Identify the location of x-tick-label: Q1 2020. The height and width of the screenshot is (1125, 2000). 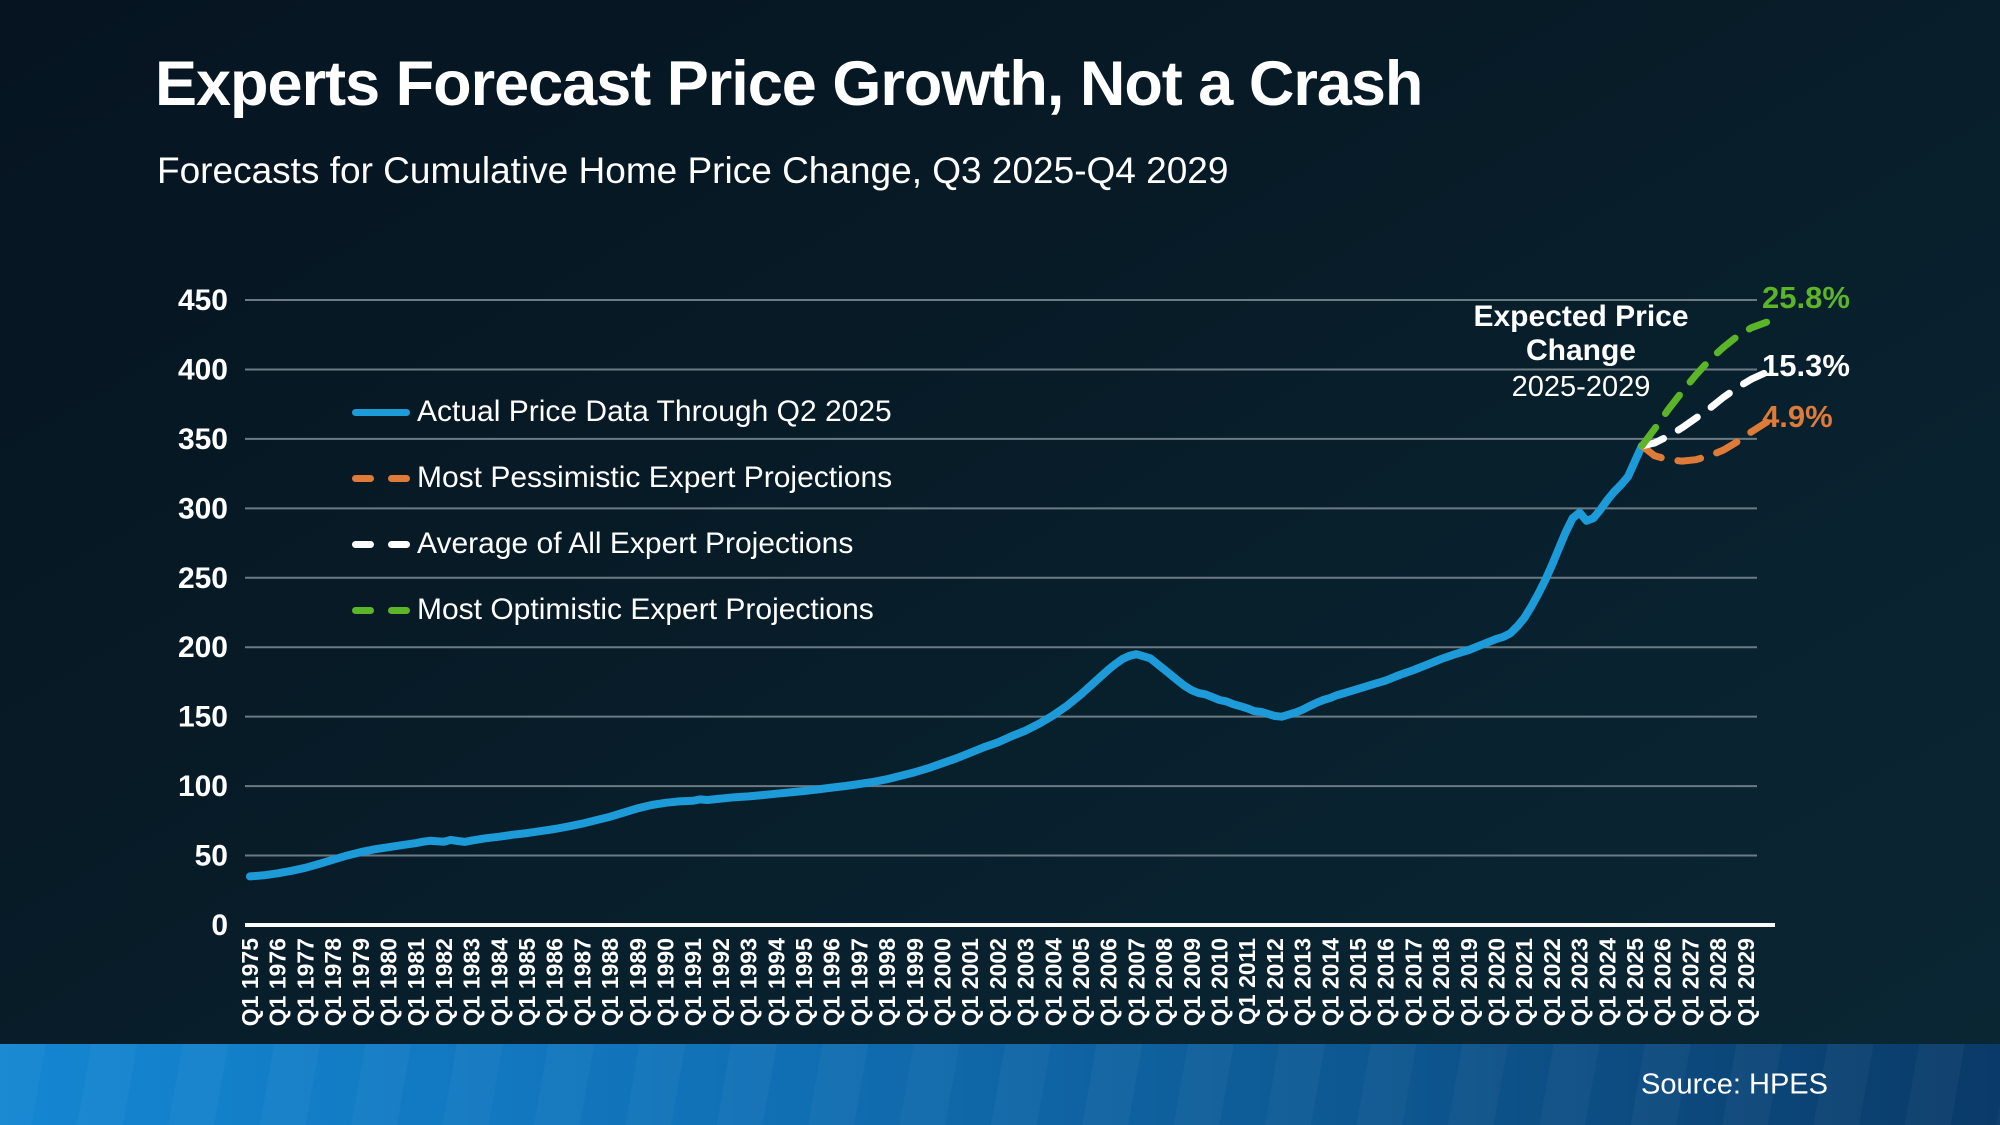
(1497, 982).